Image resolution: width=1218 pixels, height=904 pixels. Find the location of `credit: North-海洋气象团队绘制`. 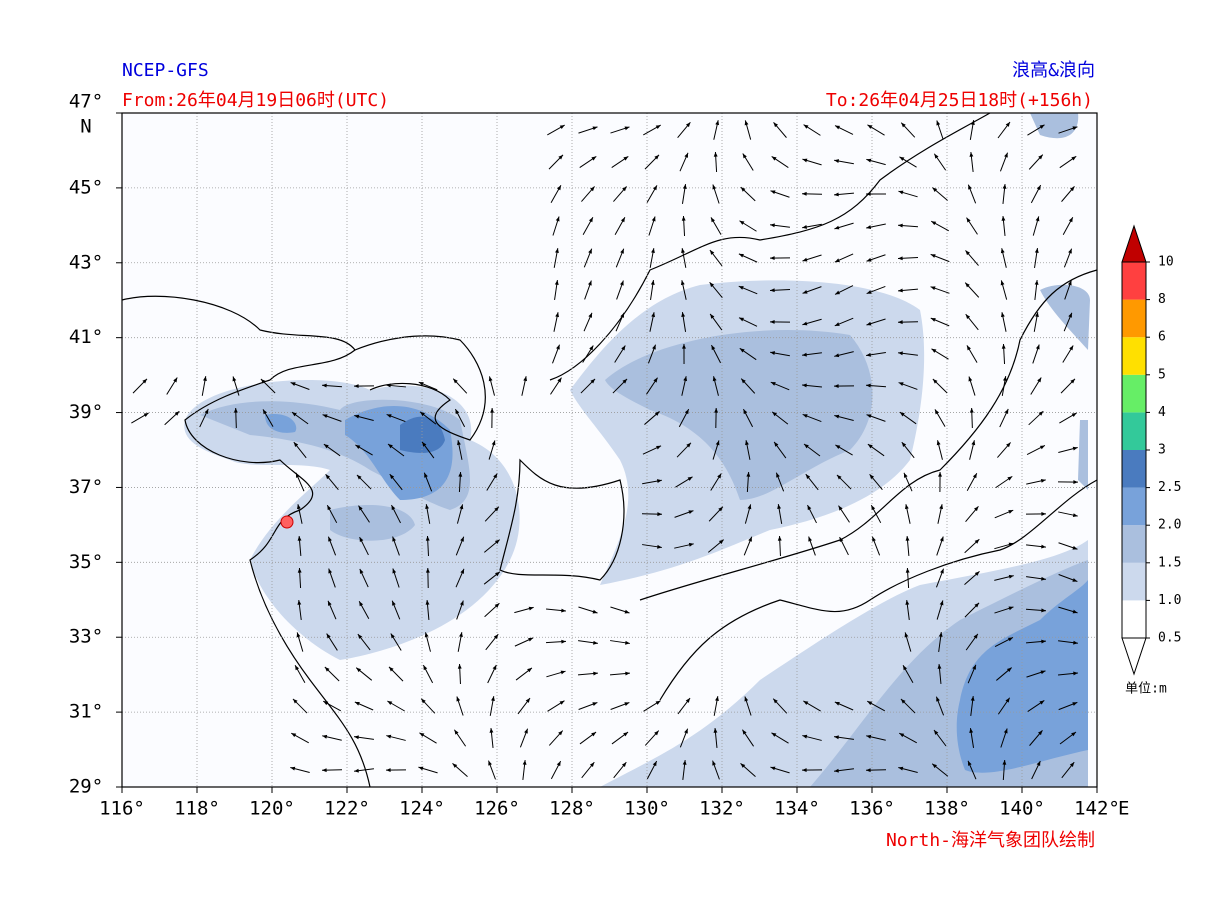

credit: North-海洋气象团队绘制 is located at coordinates (990, 840).